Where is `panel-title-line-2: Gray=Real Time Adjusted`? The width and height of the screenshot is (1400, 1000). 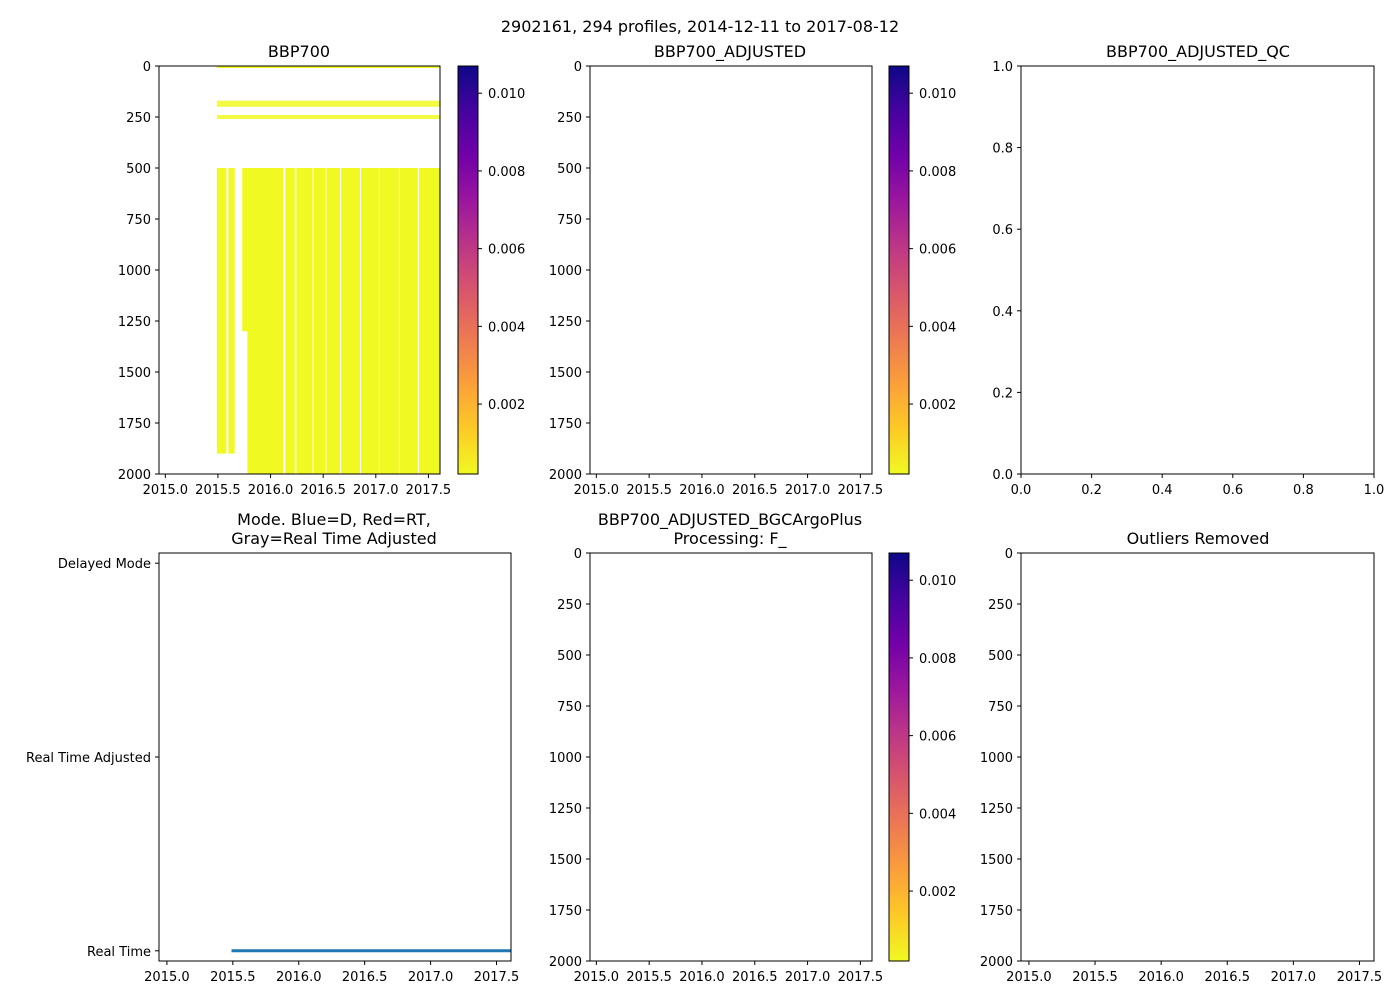
panel-title-line-2: Gray=Real Time Adjusted is located at coordinates (334, 538).